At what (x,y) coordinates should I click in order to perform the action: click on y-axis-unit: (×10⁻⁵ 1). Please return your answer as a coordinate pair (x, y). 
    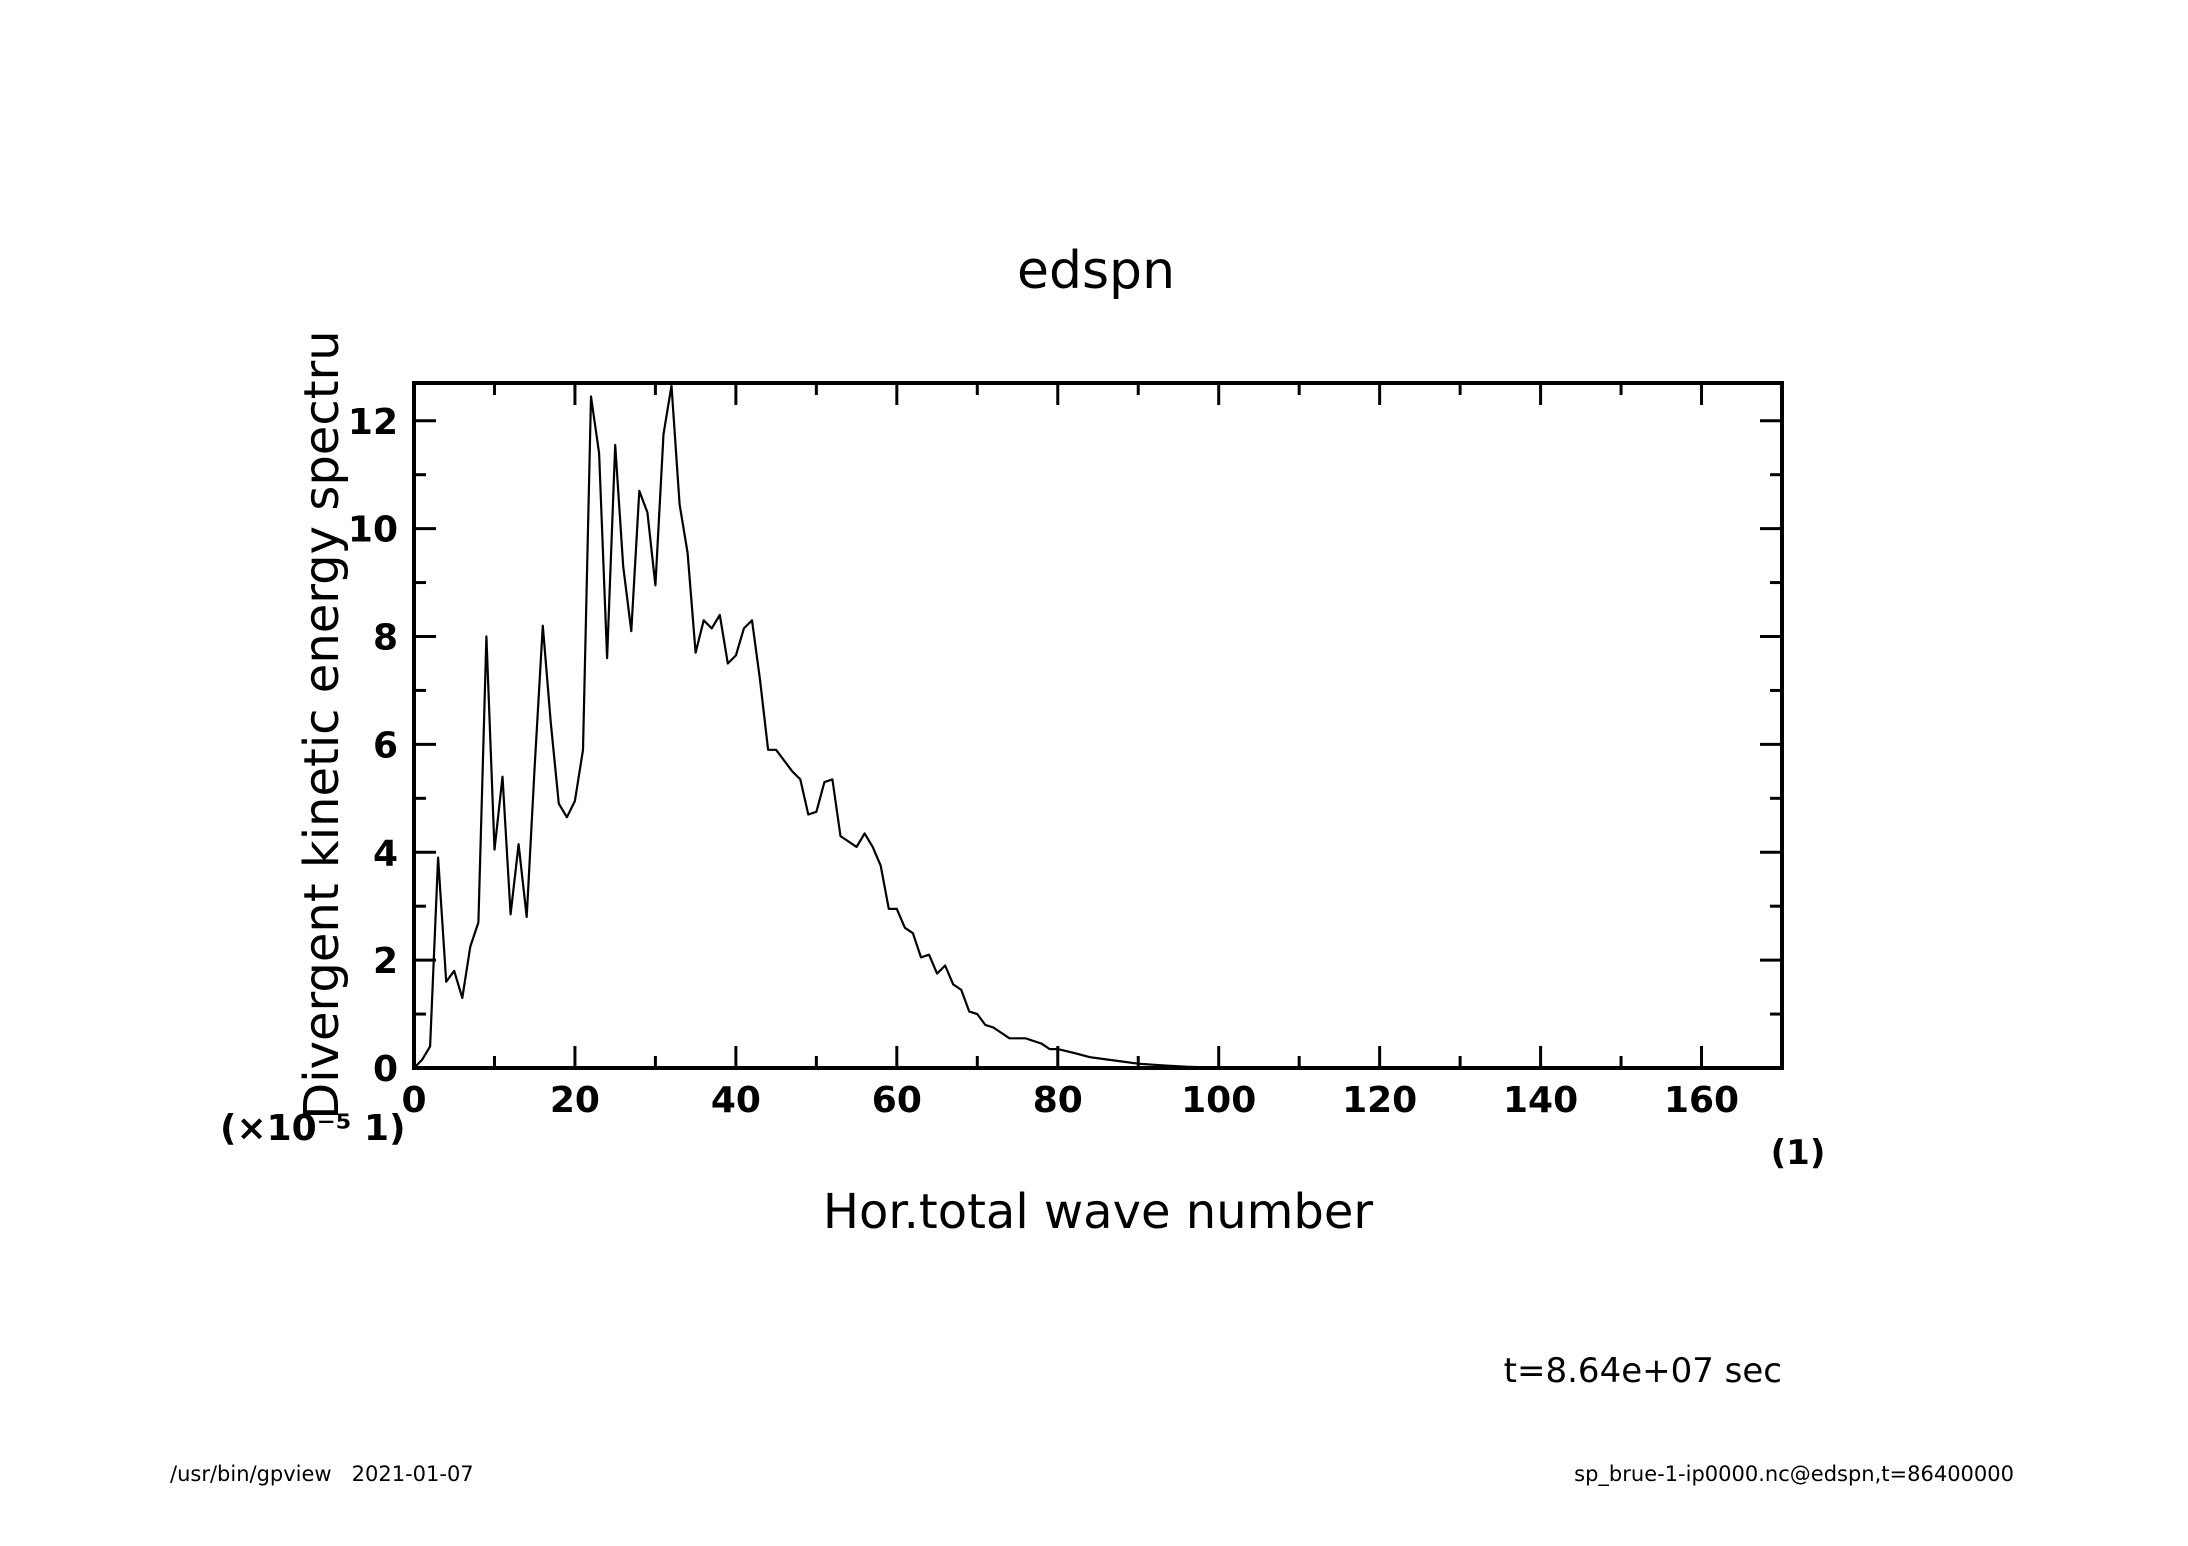
    Looking at the image, I should click on (313, 1128).